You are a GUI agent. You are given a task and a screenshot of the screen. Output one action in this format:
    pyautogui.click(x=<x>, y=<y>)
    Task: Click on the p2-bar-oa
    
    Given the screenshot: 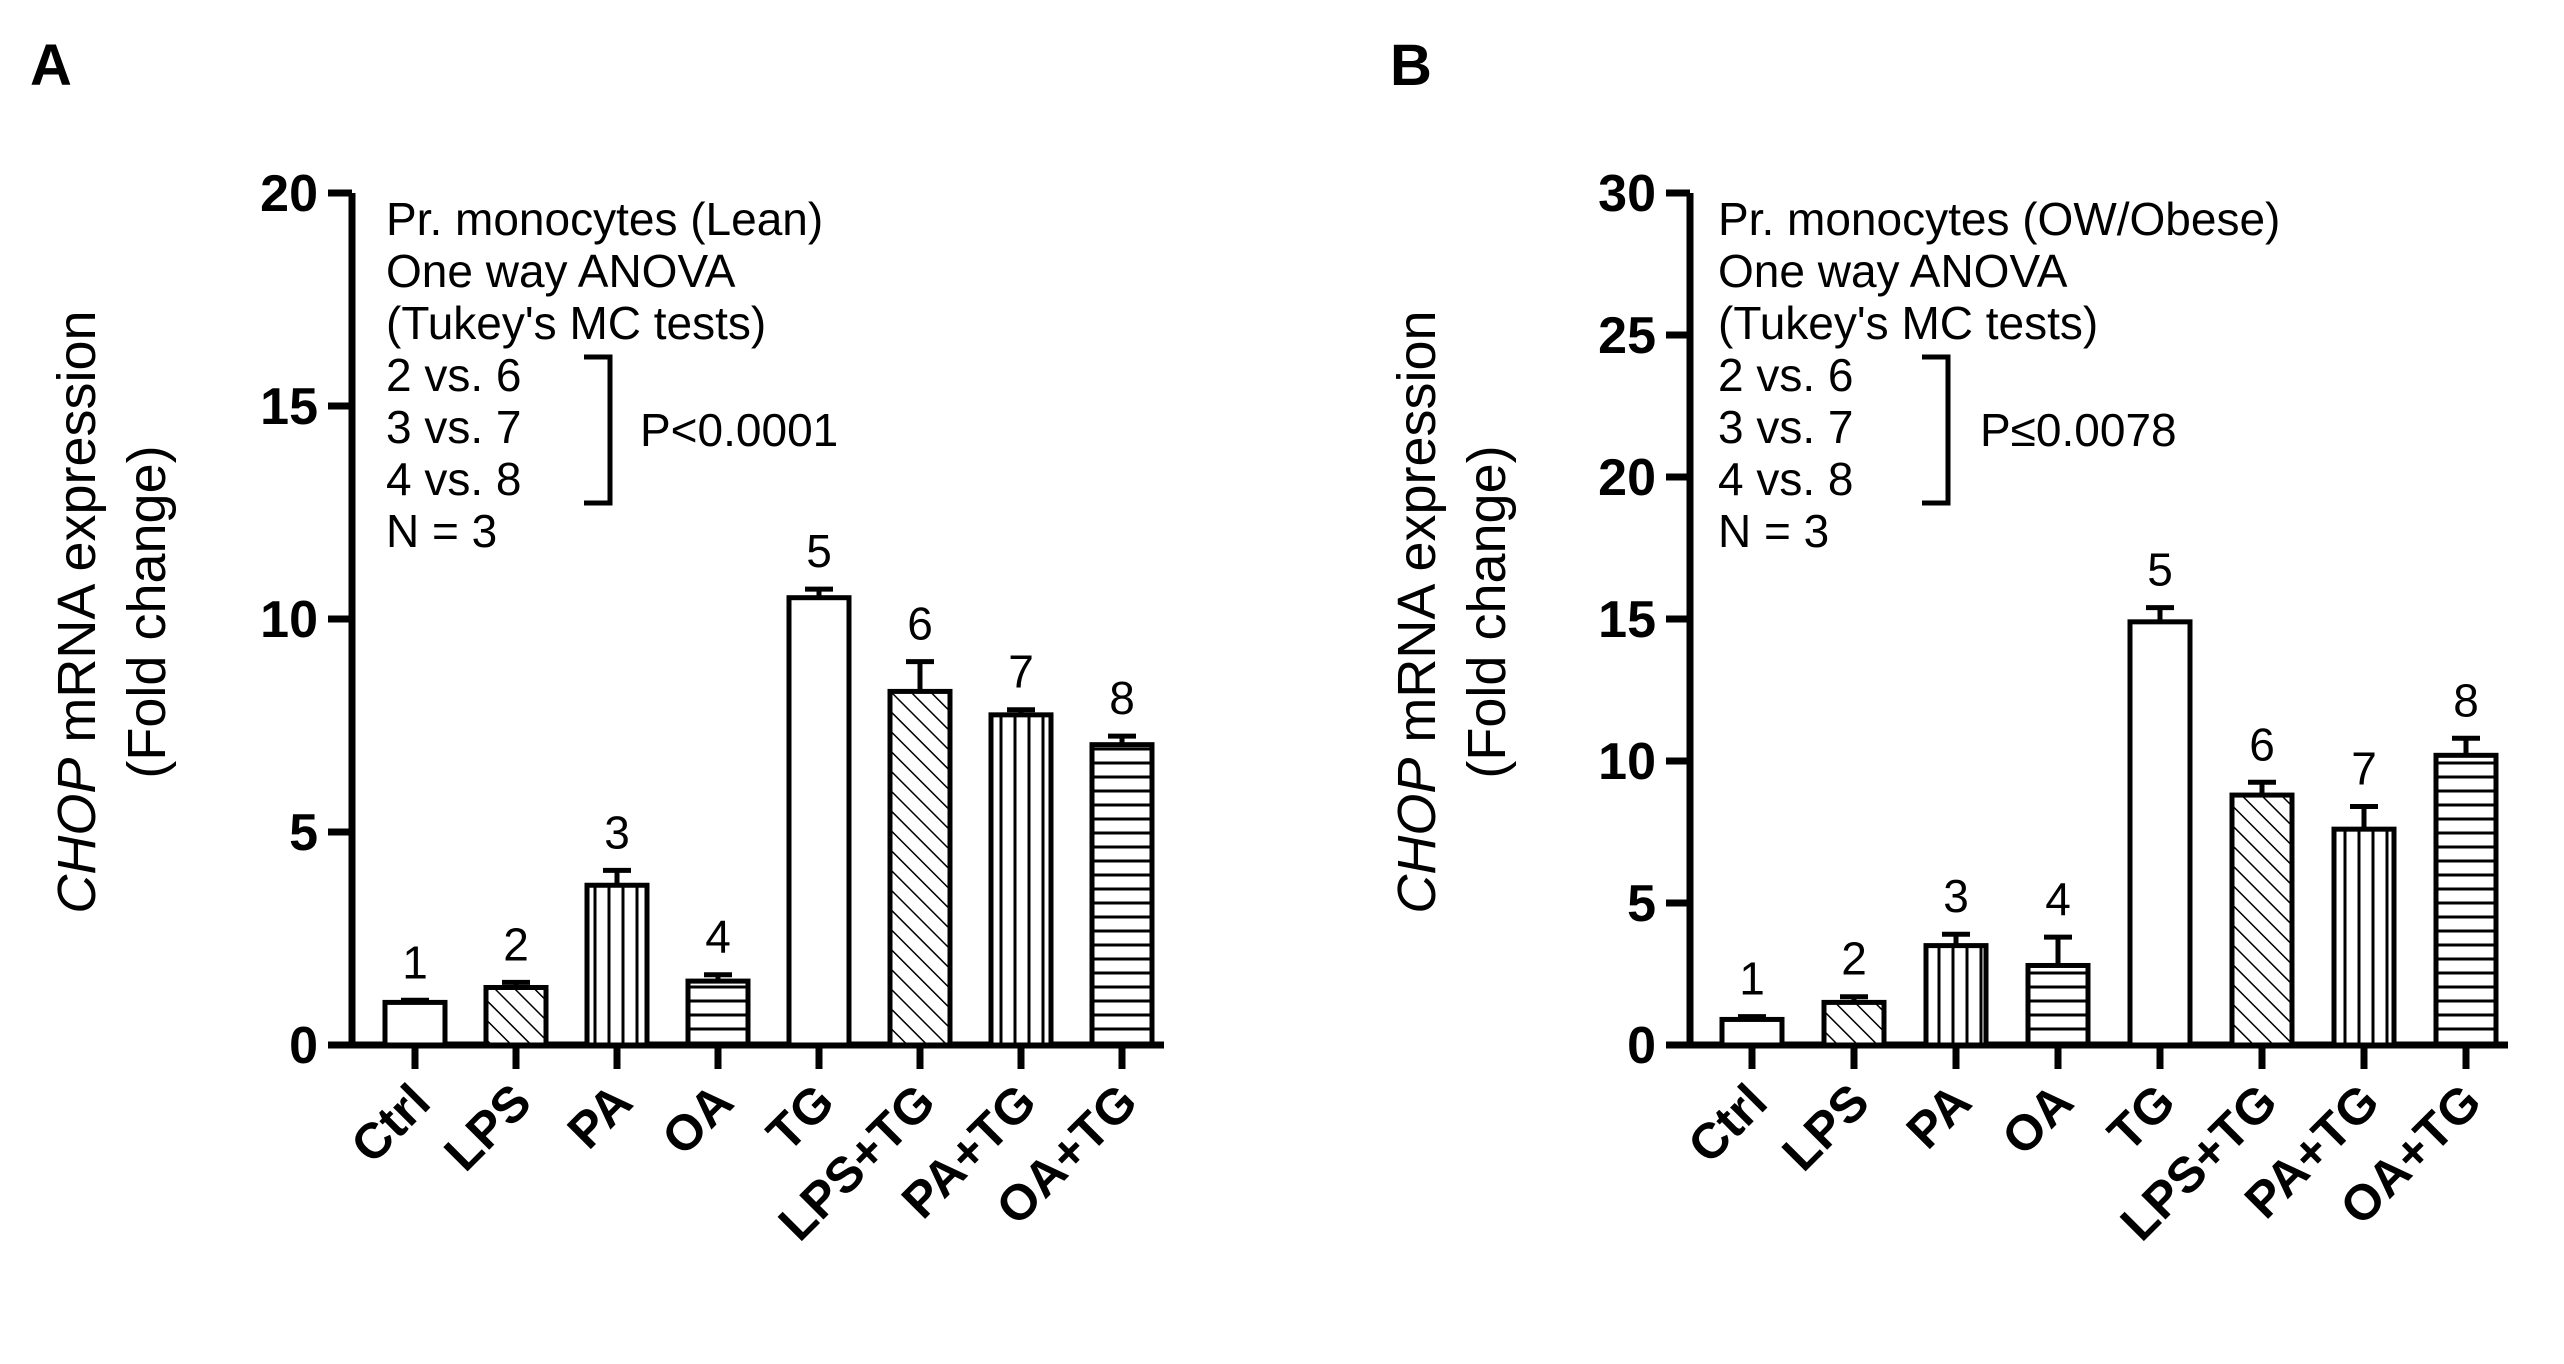 What is the action you would take?
    pyautogui.click(x=2058, y=1005)
    